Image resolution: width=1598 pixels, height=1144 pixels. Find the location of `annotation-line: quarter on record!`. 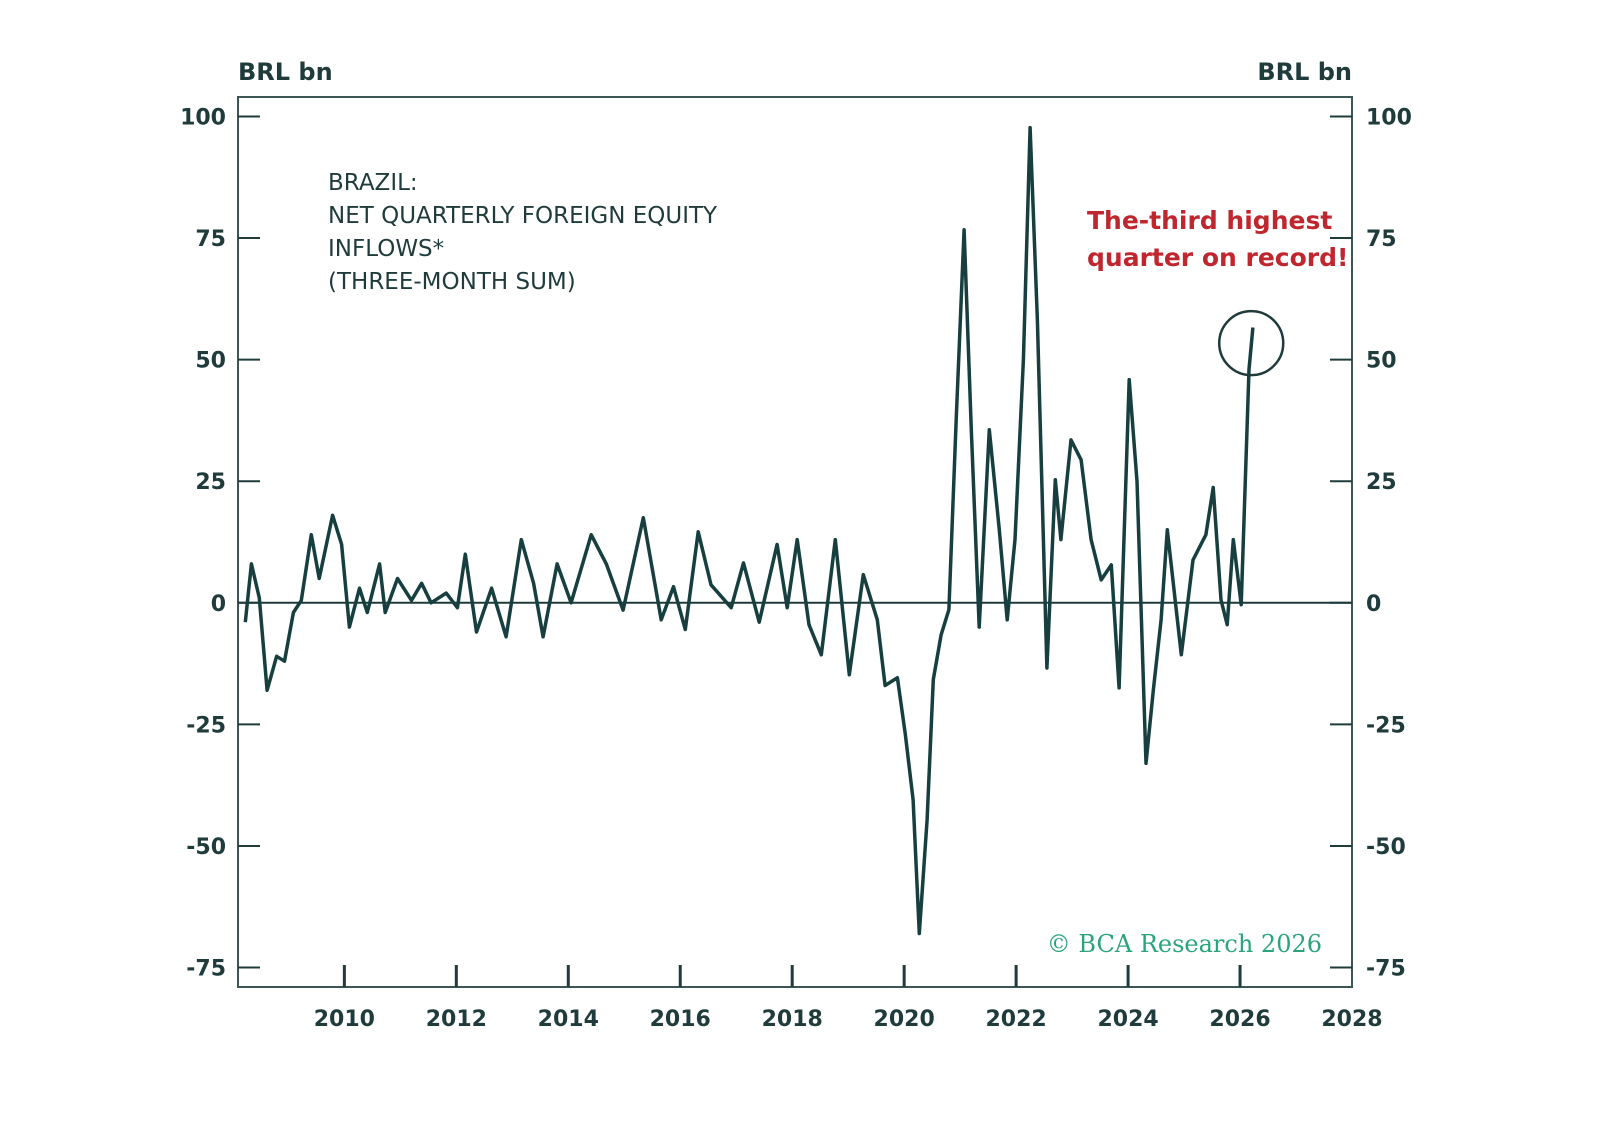

annotation-line: quarter on record! is located at coordinates (1217, 257).